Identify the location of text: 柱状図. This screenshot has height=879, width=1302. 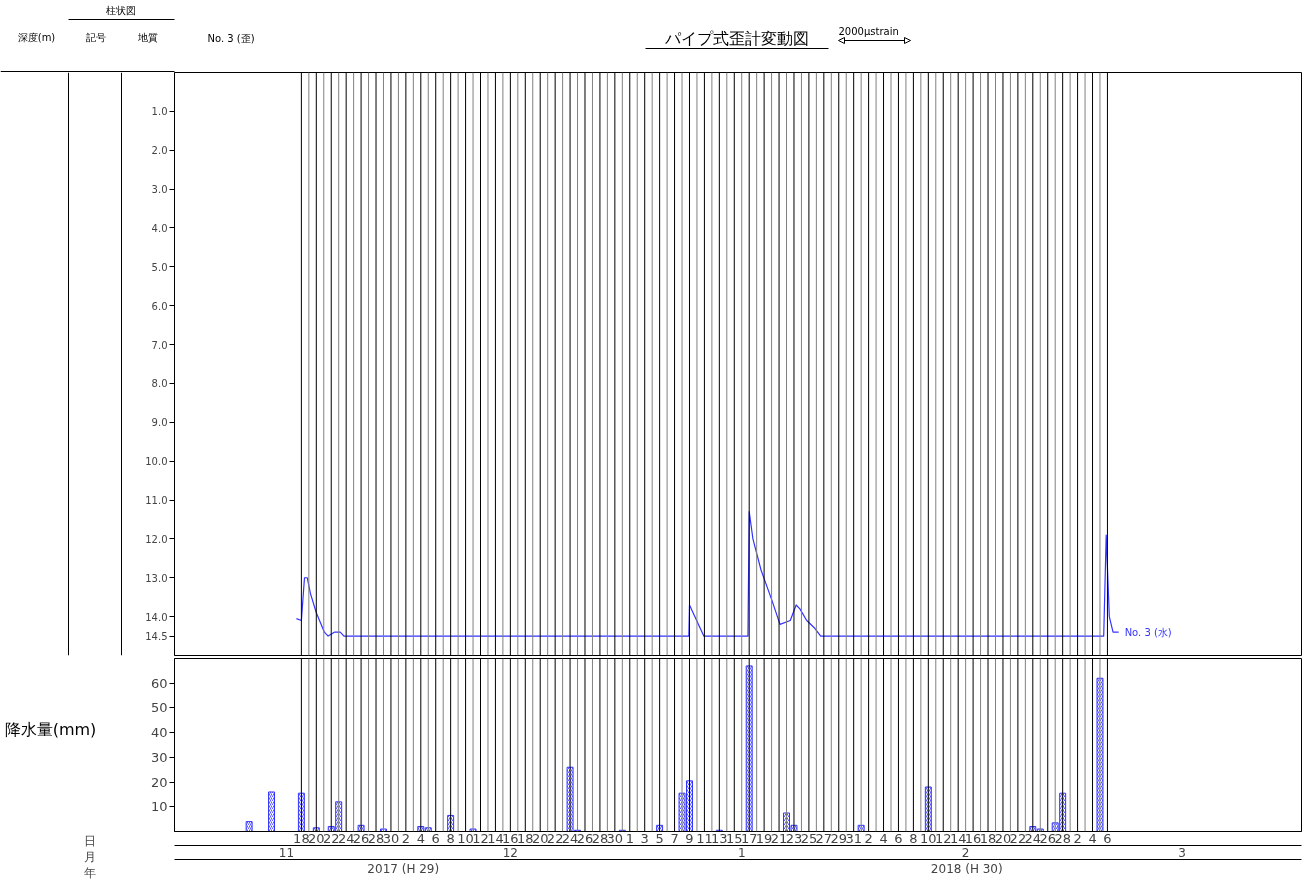
(120, 10).